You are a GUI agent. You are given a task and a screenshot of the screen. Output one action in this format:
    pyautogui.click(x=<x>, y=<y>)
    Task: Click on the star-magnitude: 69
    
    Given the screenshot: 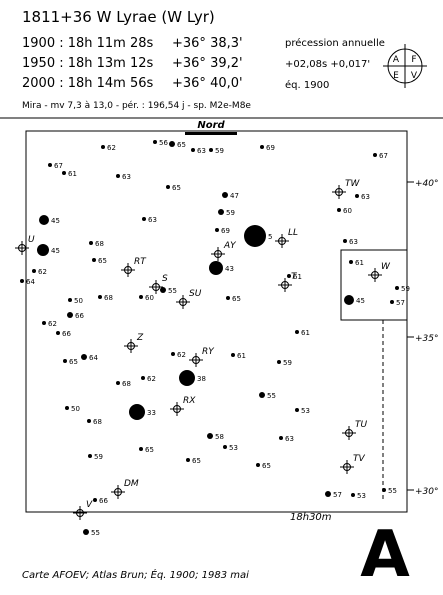 What is the action you would take?
    pyautogui.click(x=225, y=231)
    